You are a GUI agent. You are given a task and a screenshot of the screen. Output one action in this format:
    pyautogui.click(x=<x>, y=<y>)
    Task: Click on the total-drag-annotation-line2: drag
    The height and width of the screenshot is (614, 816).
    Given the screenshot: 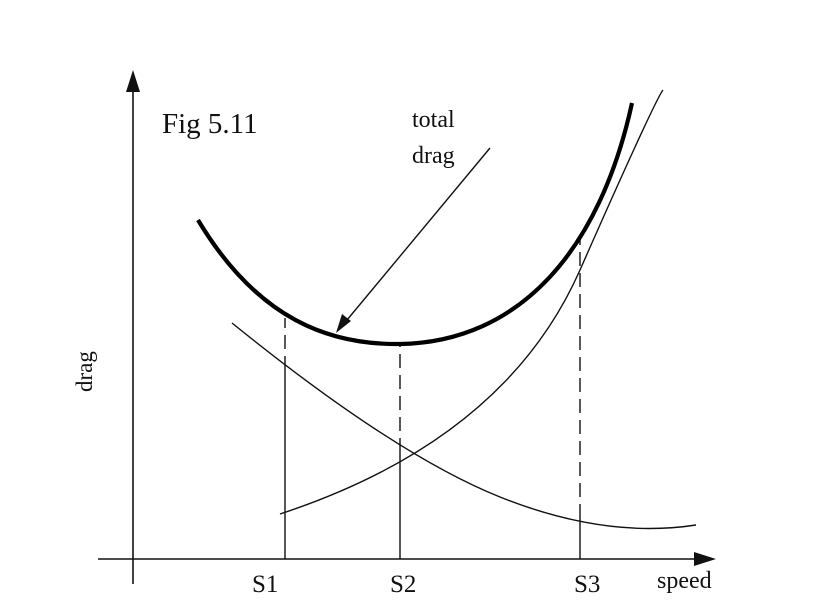 What is the action you would take?
    pyautogui.click(x=433, y=156)
    